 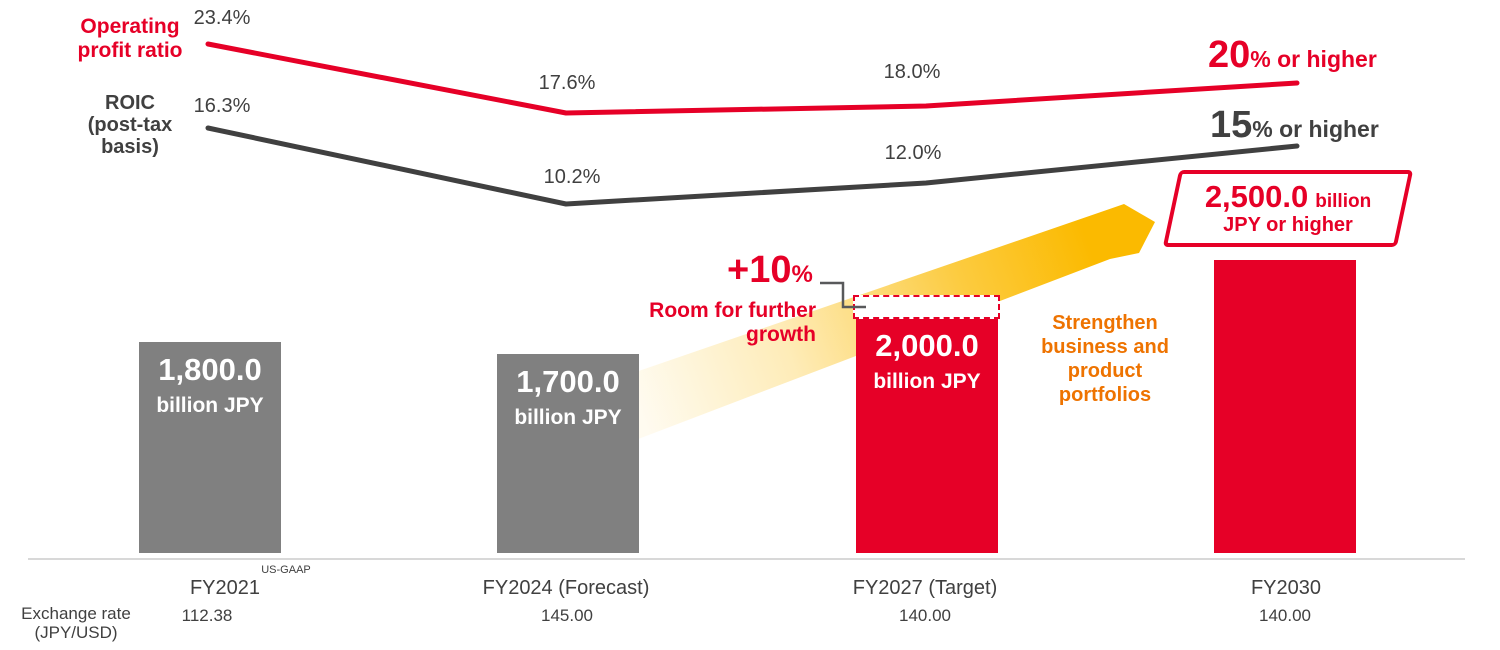 What do you see at coordinates (926, 307) in the screenshot?
I see `upside-dashed-box` at bounding box center [926, 307].